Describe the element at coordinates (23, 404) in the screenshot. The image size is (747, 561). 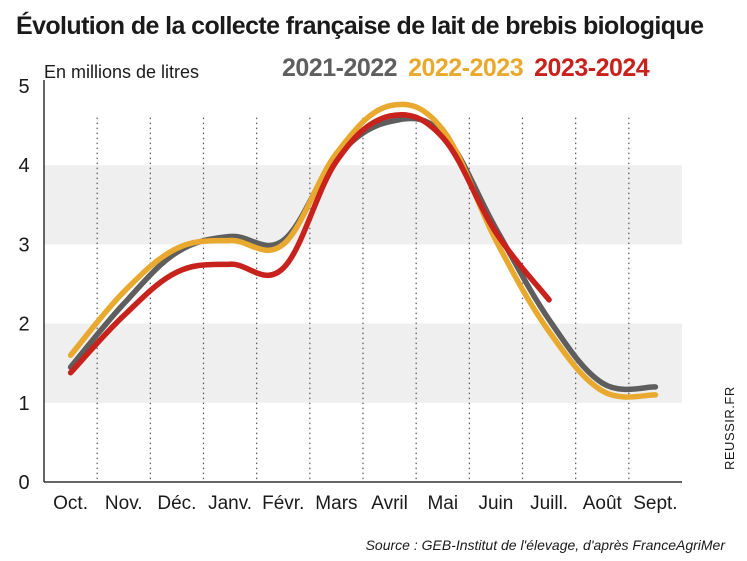
I see `y-tick-label: 1` at that location.